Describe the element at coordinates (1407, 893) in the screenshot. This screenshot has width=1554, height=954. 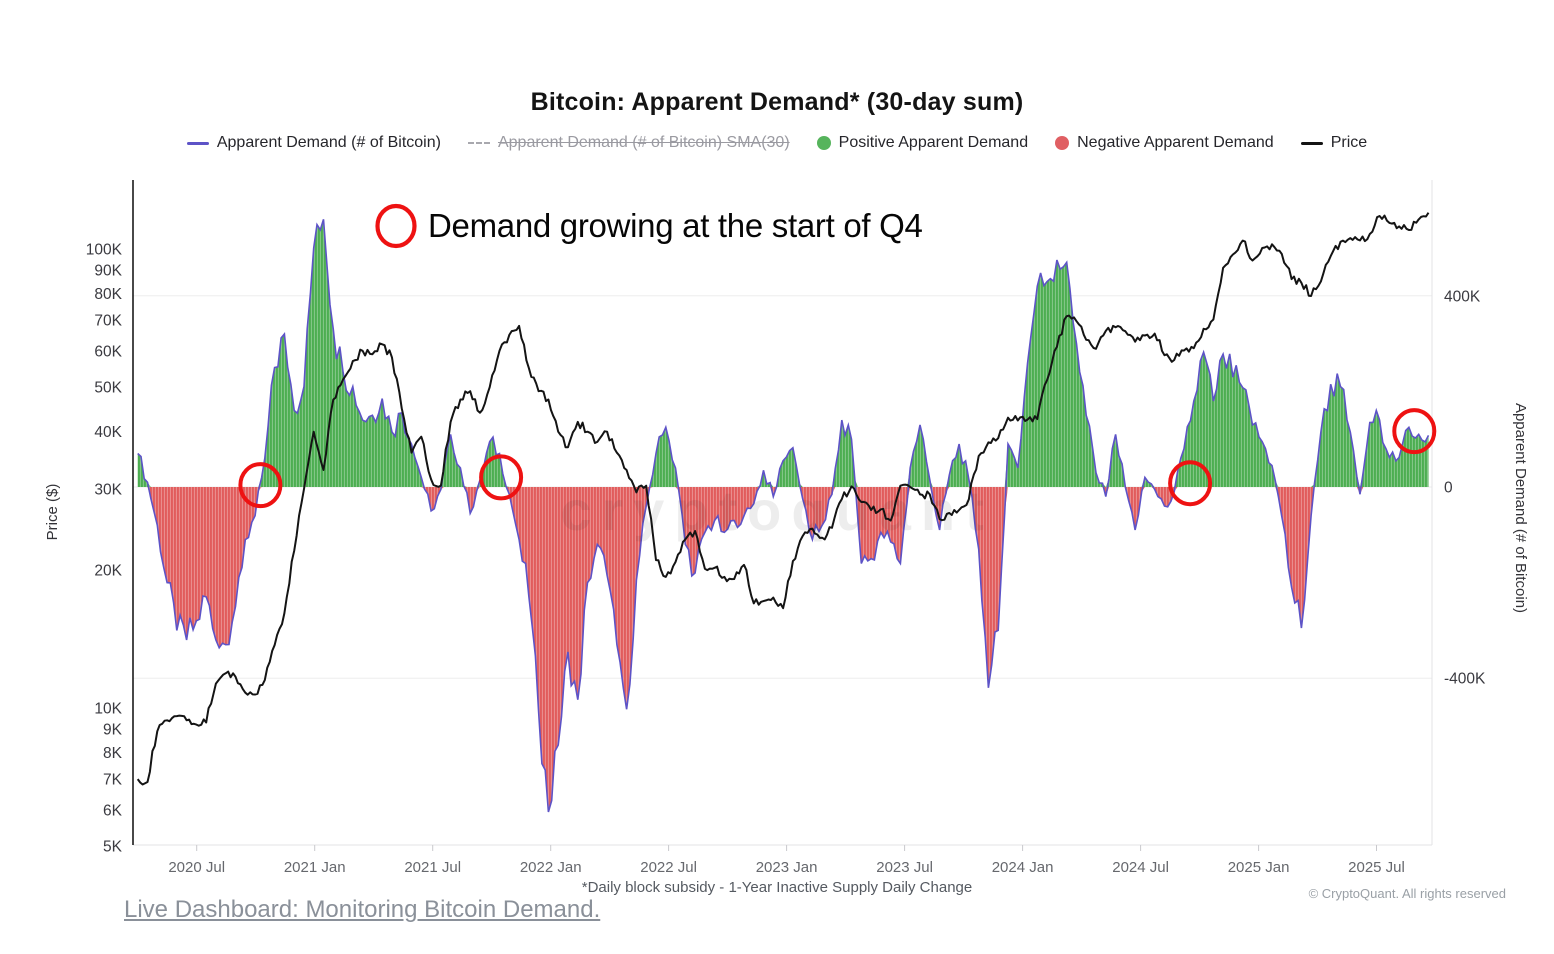
I see `copyright: © CryptoQuant. All rights reserved` at that location.